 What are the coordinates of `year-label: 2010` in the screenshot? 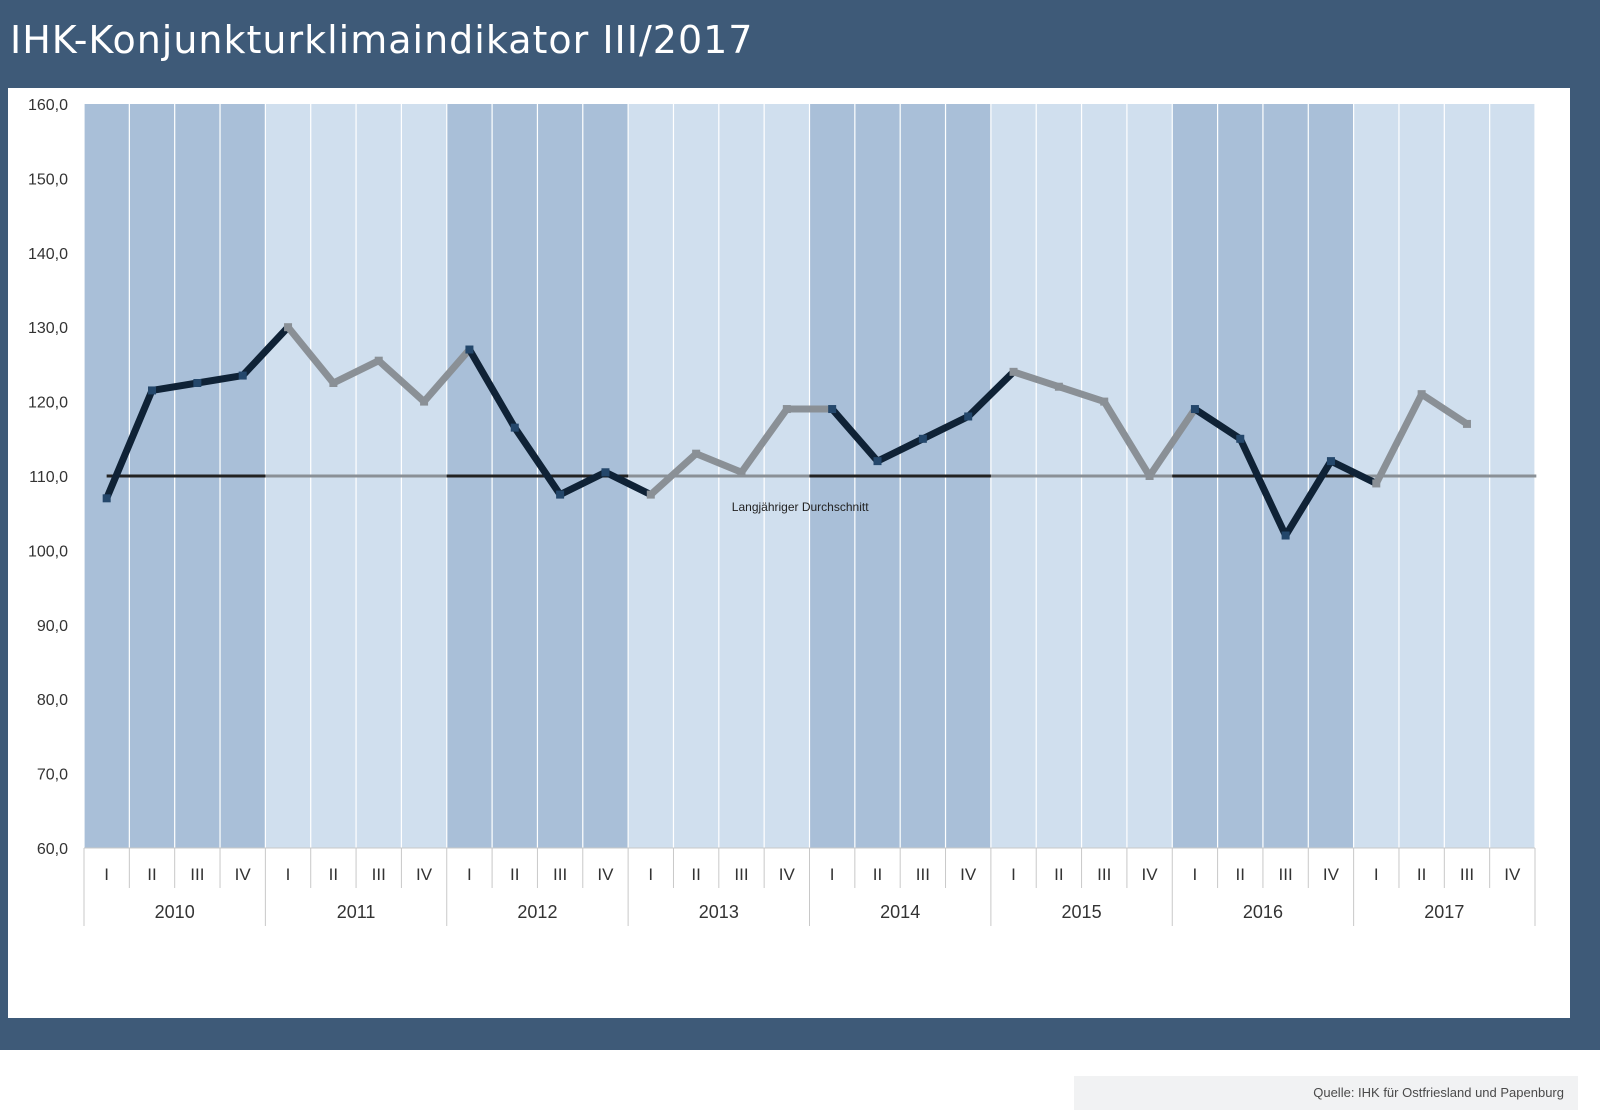 It's located at (175, 912).